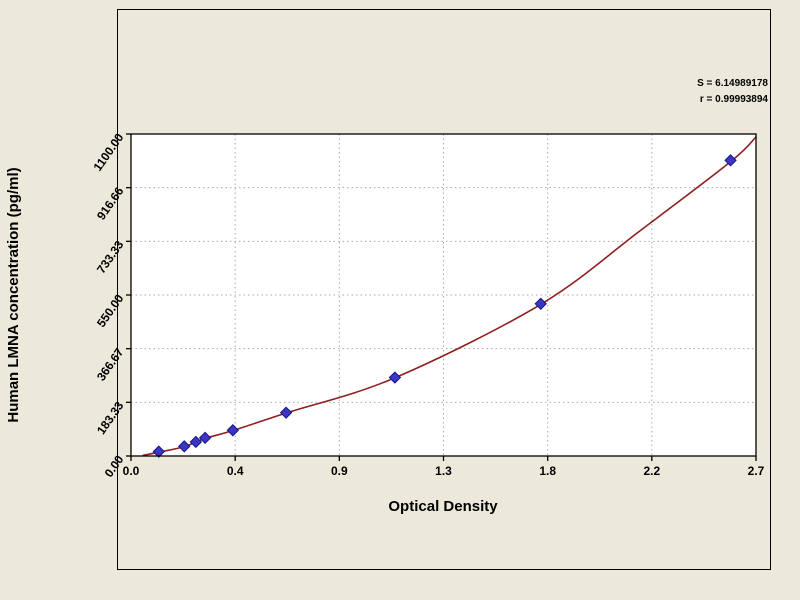  I want to click on x-axis-title: Optical Density, so click(443, 506).